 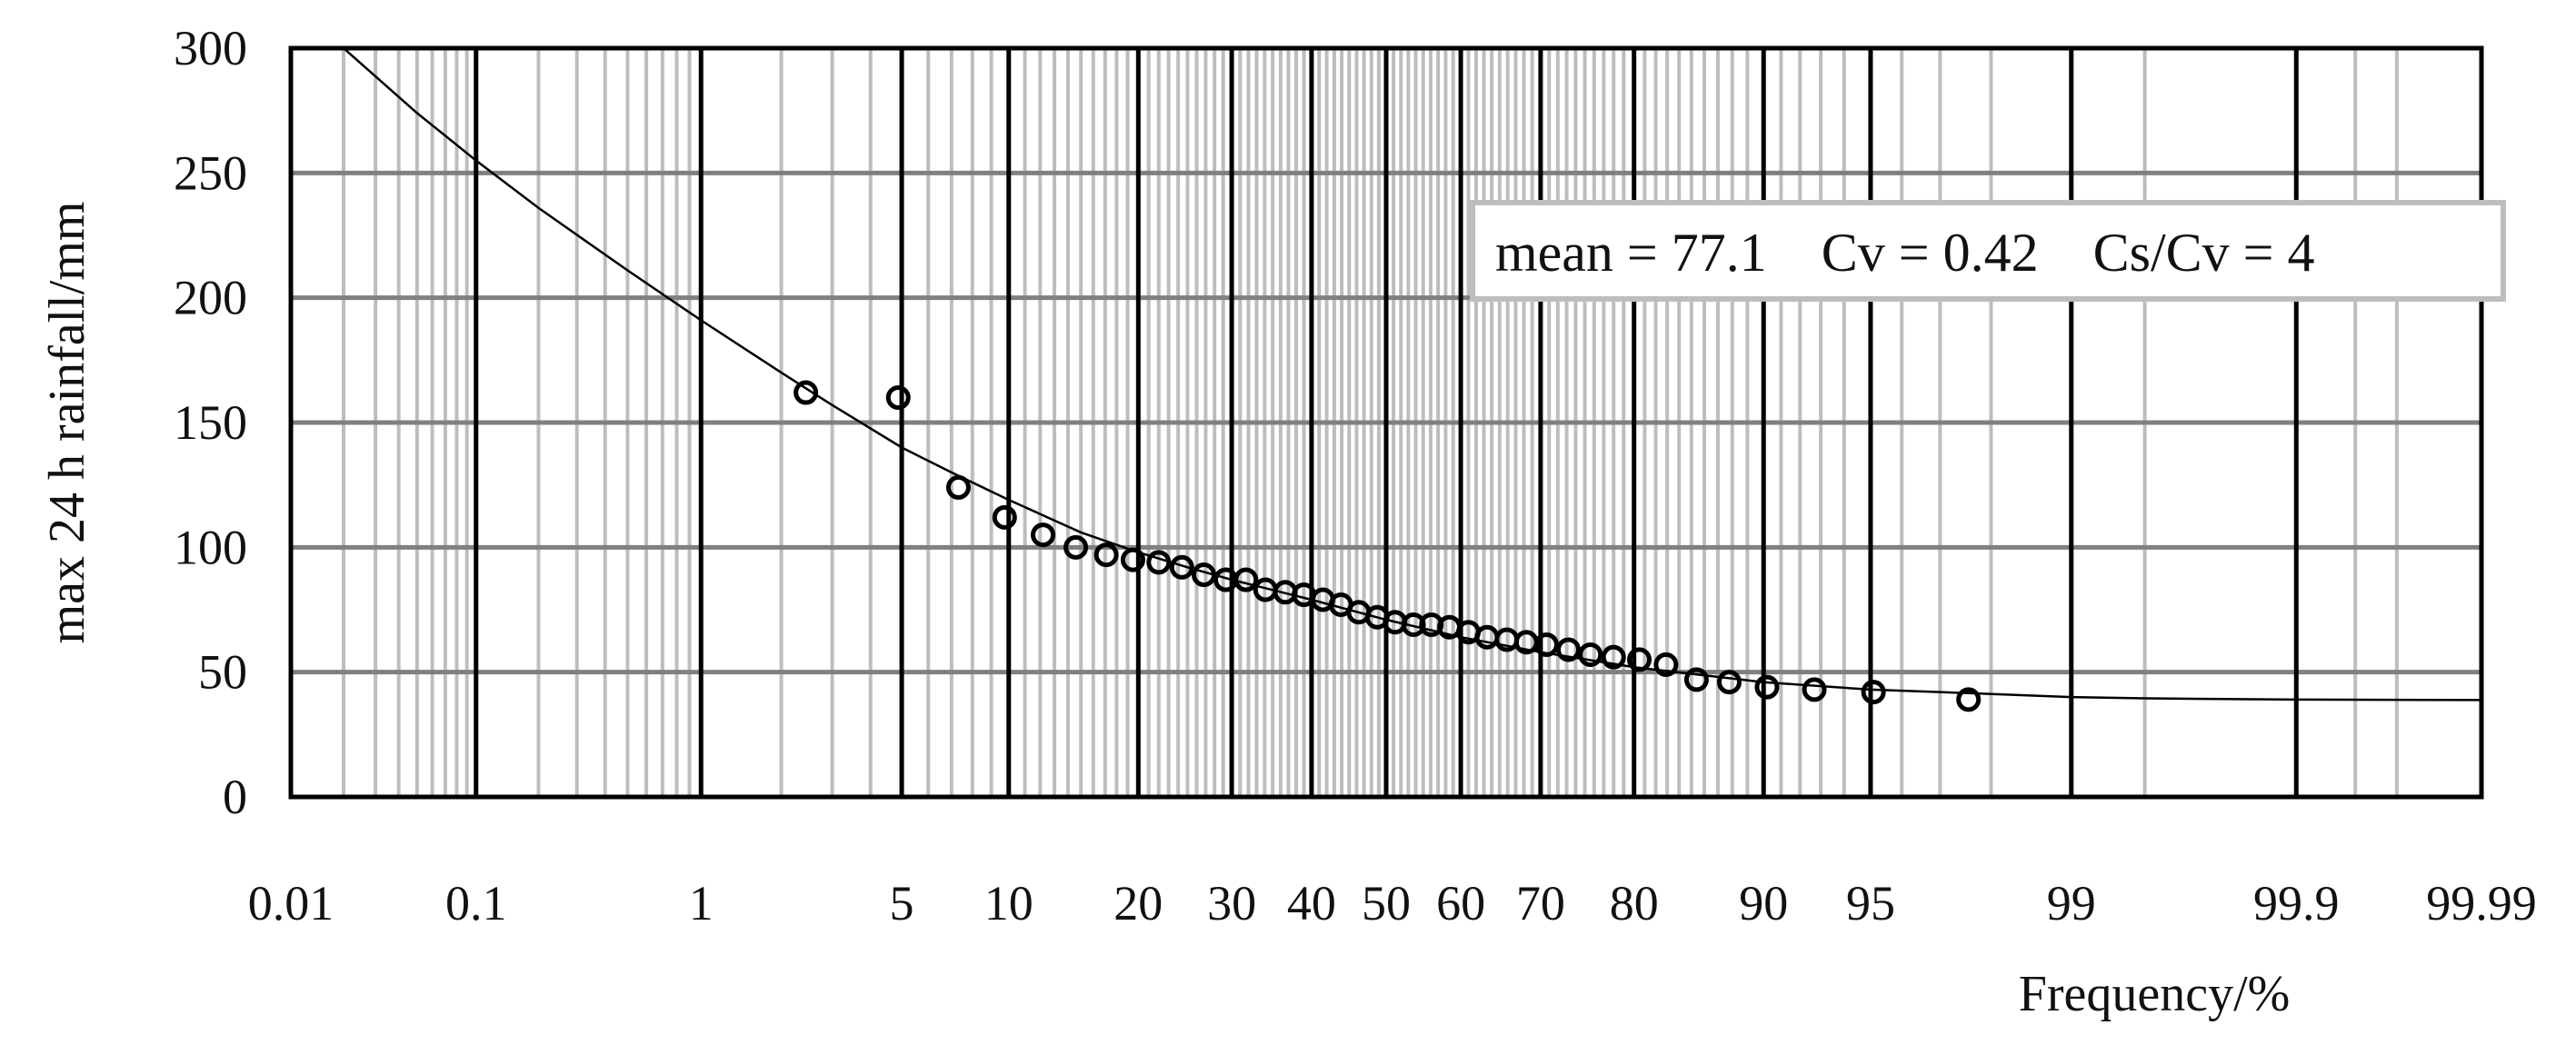 I want to click on x-tick-label: 30, so click(x=1231, y=903).